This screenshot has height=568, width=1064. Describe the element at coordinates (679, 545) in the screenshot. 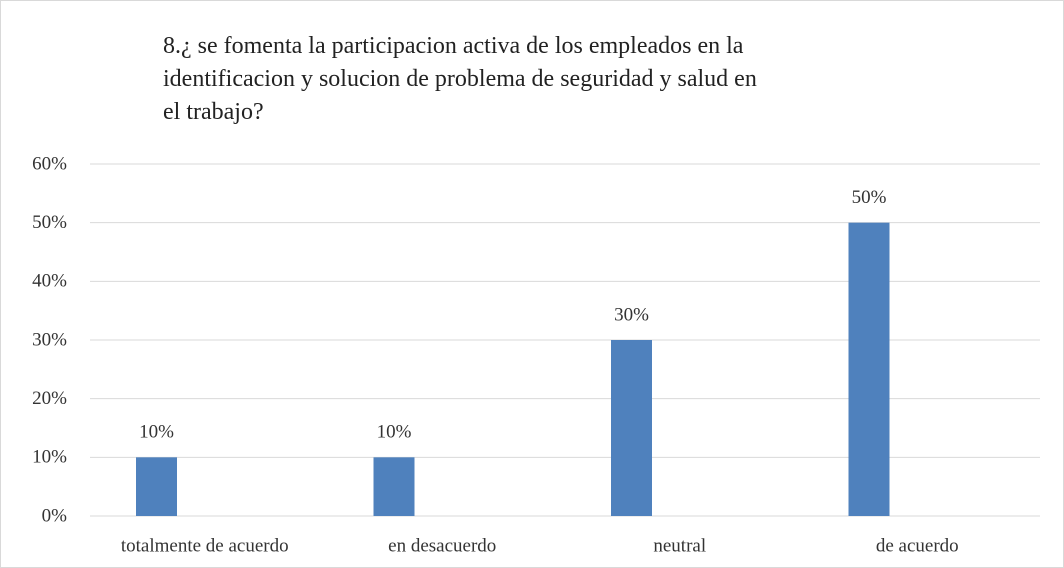

I see `x-tick-label: neutral` at that location.